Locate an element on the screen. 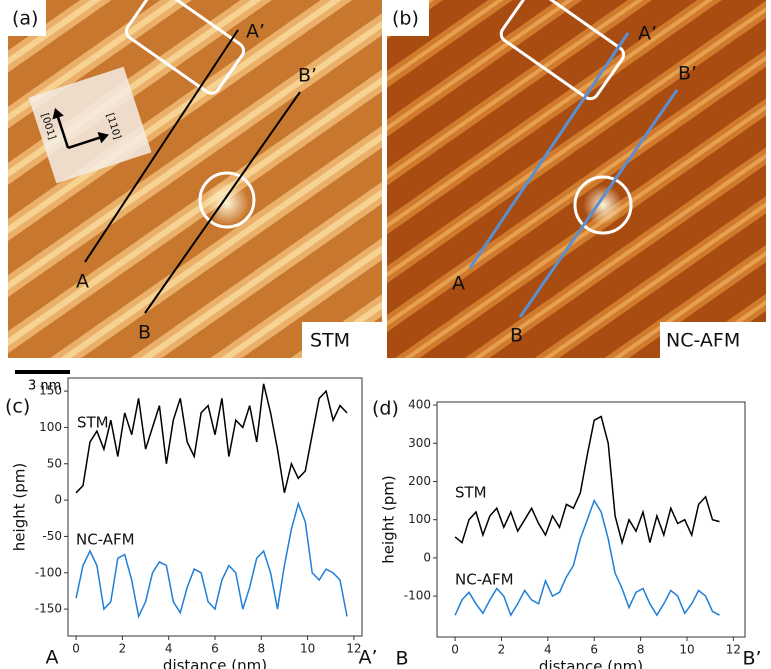 This screenshot has height=669, width=771. panel-label: (b) is located at coordinates (405, 19).